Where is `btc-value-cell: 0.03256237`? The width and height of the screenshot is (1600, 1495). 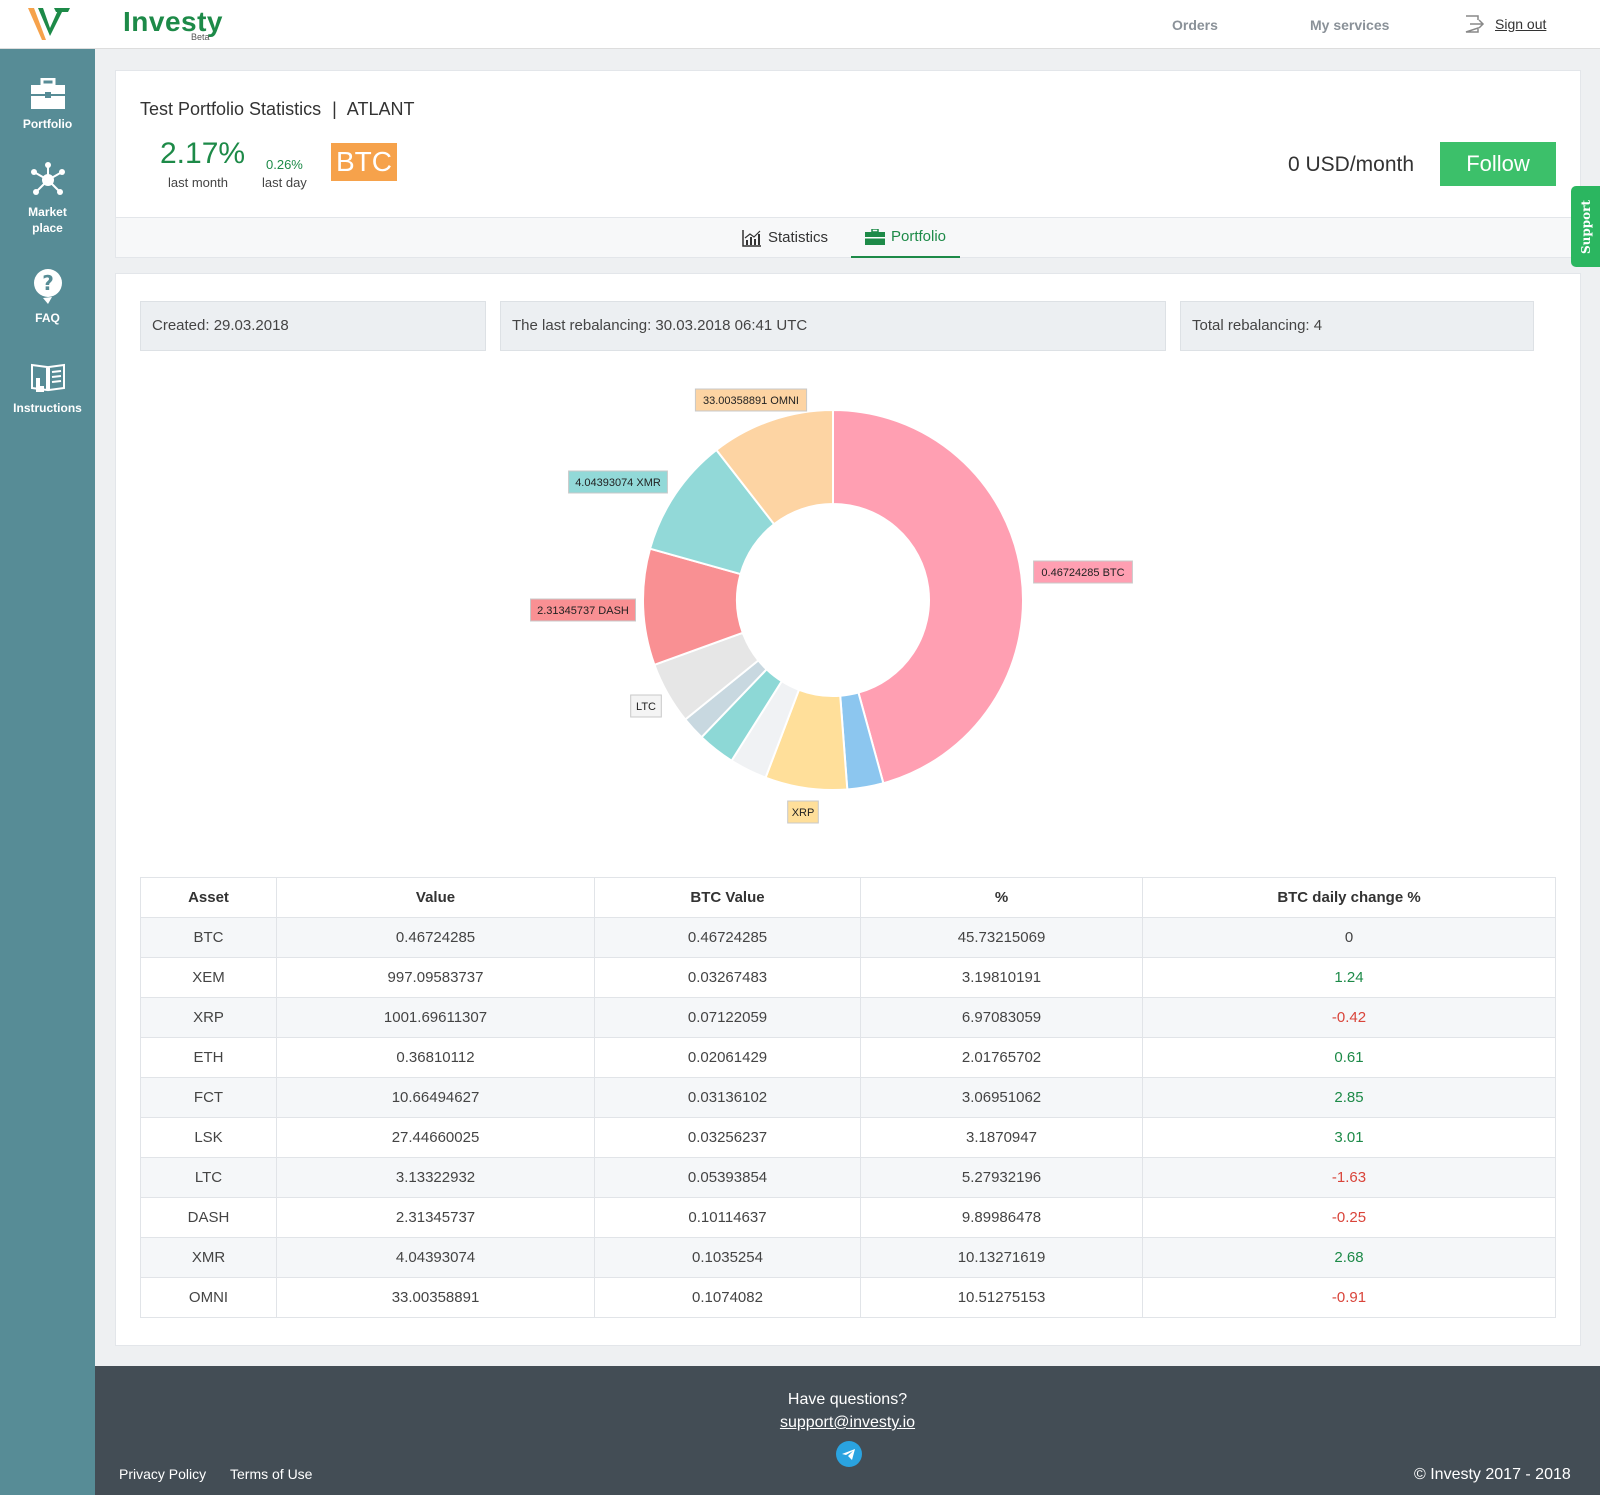
btc-value-cell: 0.03256237 is located at coordinates (727, 1137).